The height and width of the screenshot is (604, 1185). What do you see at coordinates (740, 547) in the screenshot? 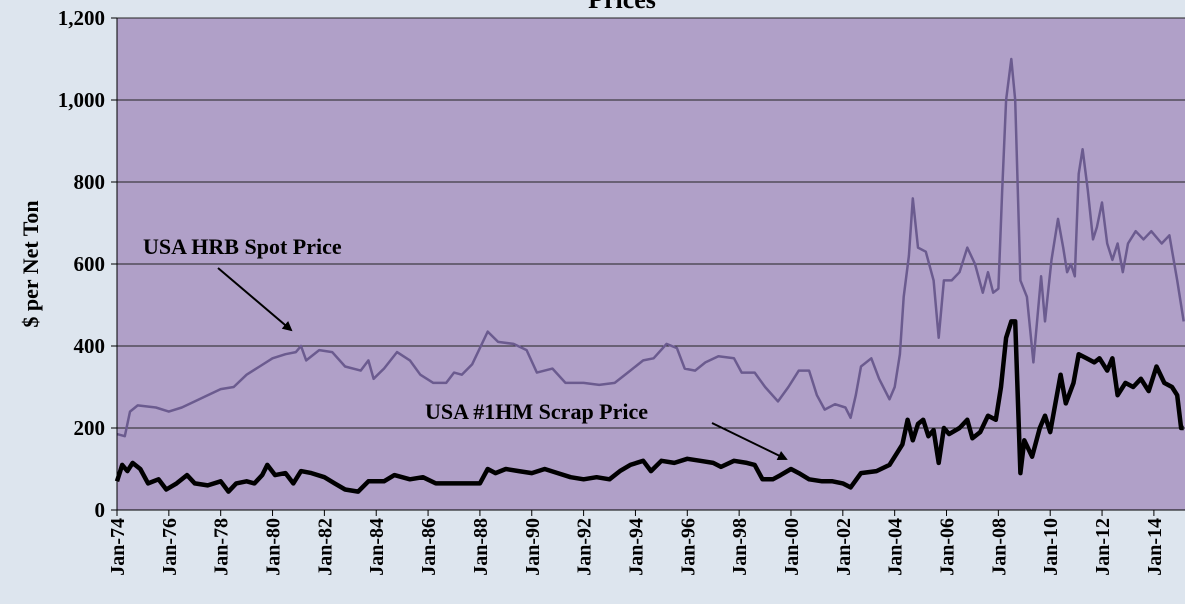
I see `x-tick-label: Jan-98` at bounding box center [740, 547].